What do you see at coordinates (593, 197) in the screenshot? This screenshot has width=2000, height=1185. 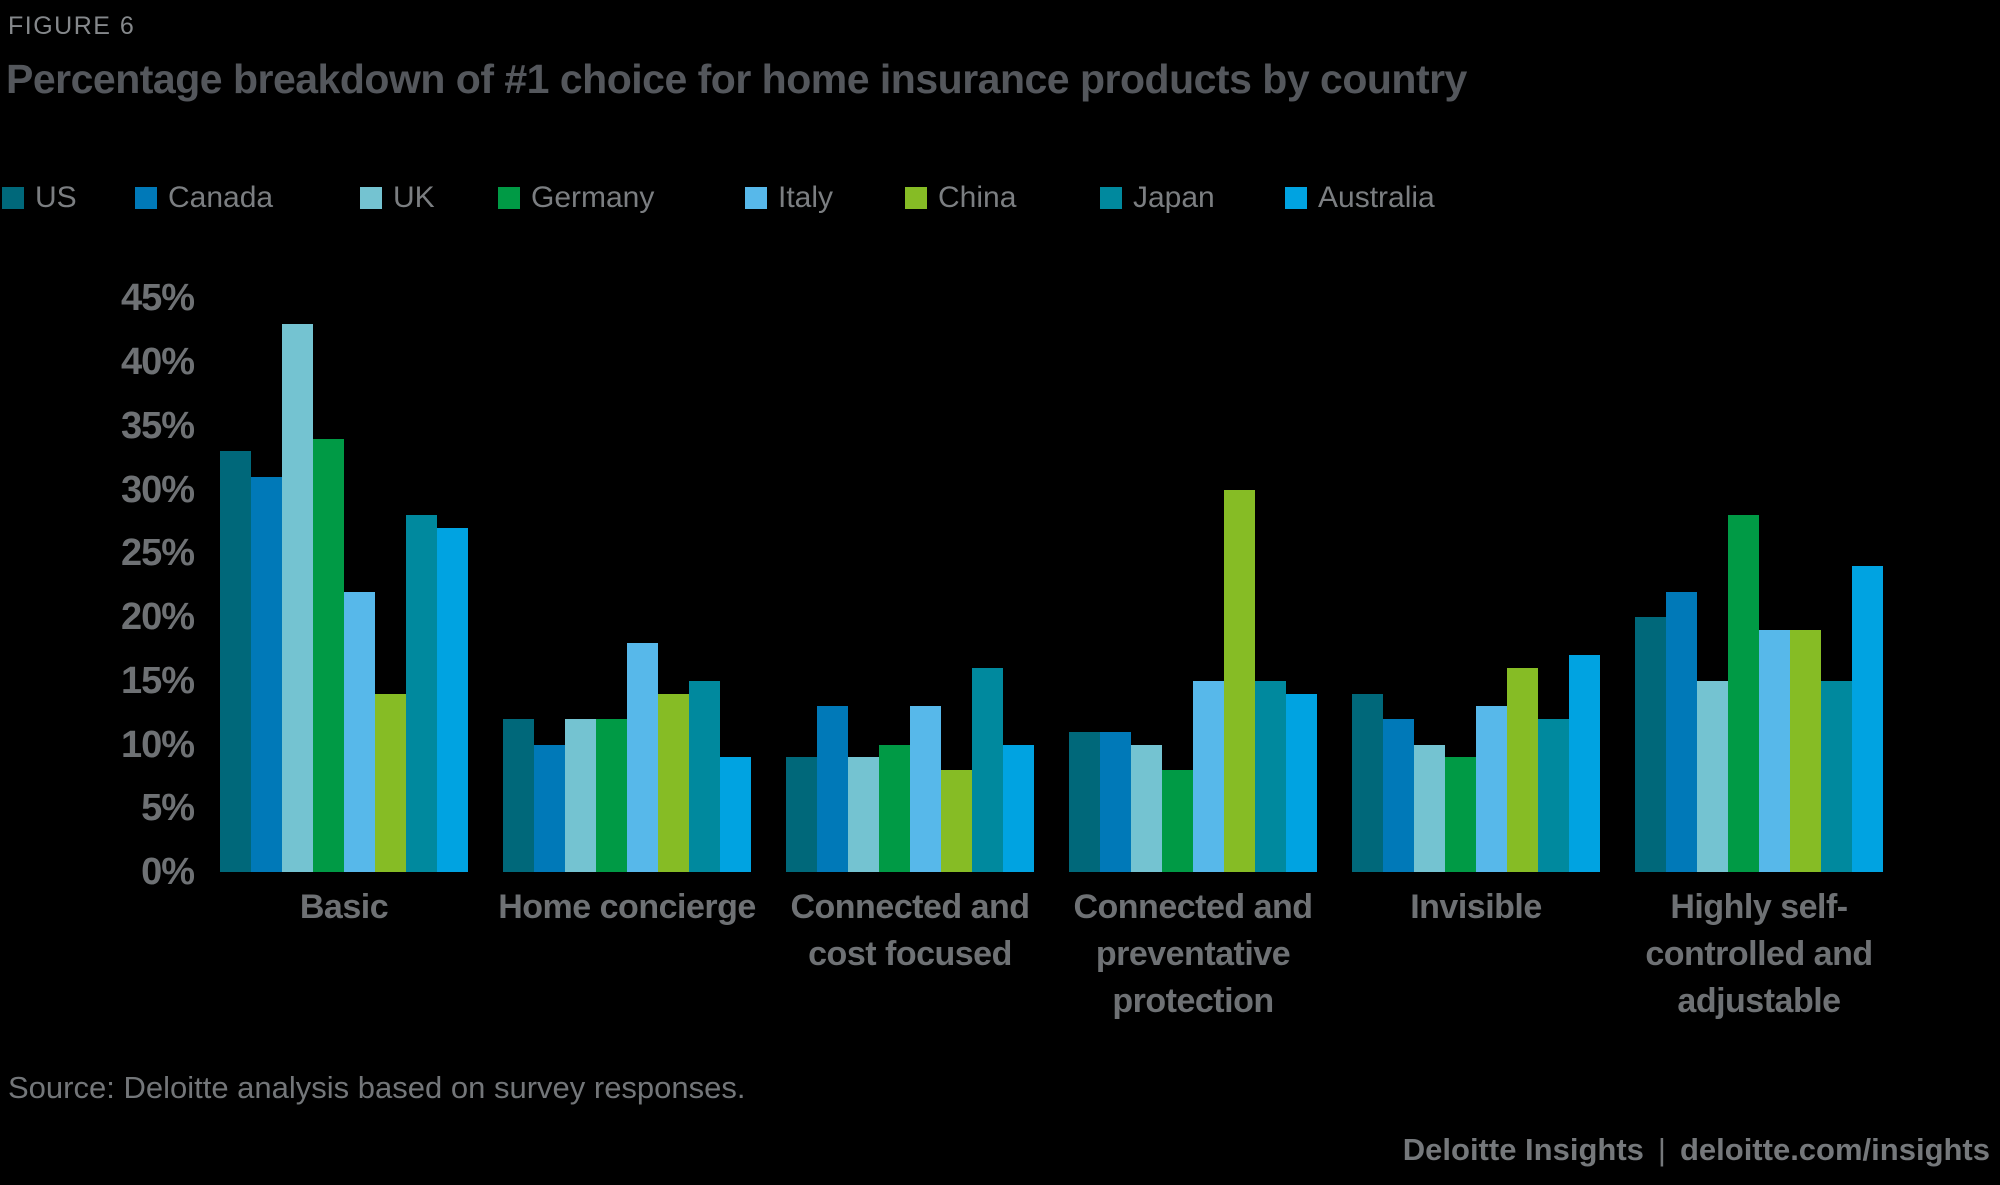 I see `legend-label: Germany` at bounding box center [593, 197].